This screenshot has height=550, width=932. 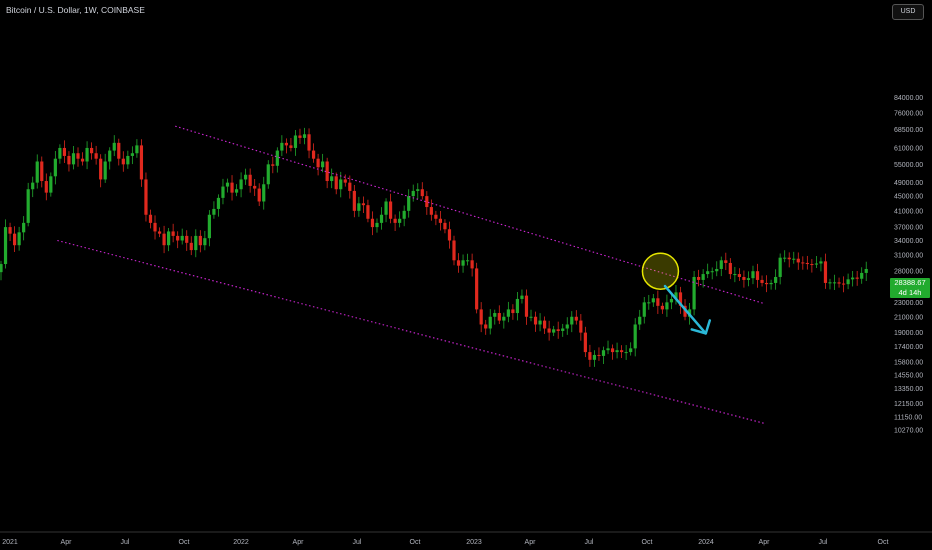 What do you see at coordinates (908, 256) in the screenshot?
I see `y-tick-label: 31000.00` at bounding box center [908, 256].